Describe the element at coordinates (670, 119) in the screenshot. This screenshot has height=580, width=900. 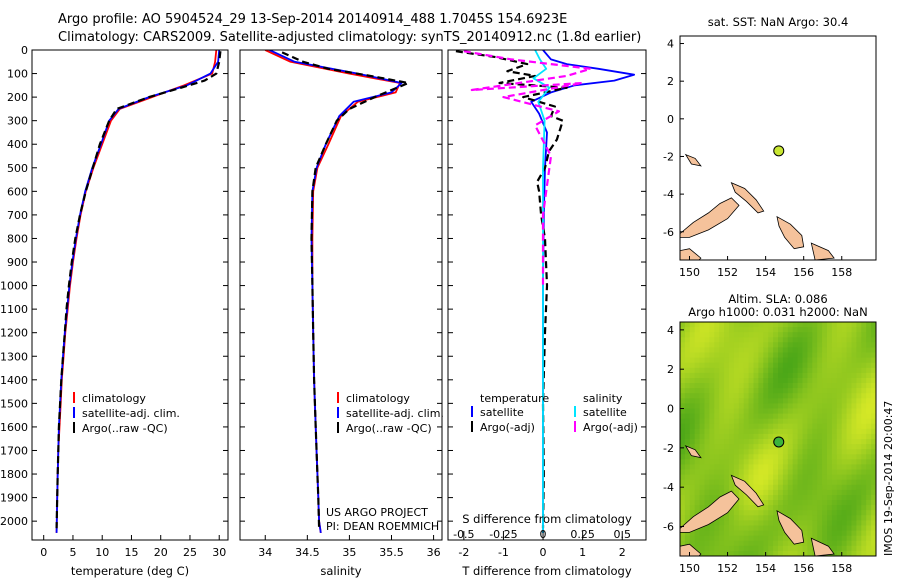
I see `map-y-tick-label: 0` at that location.